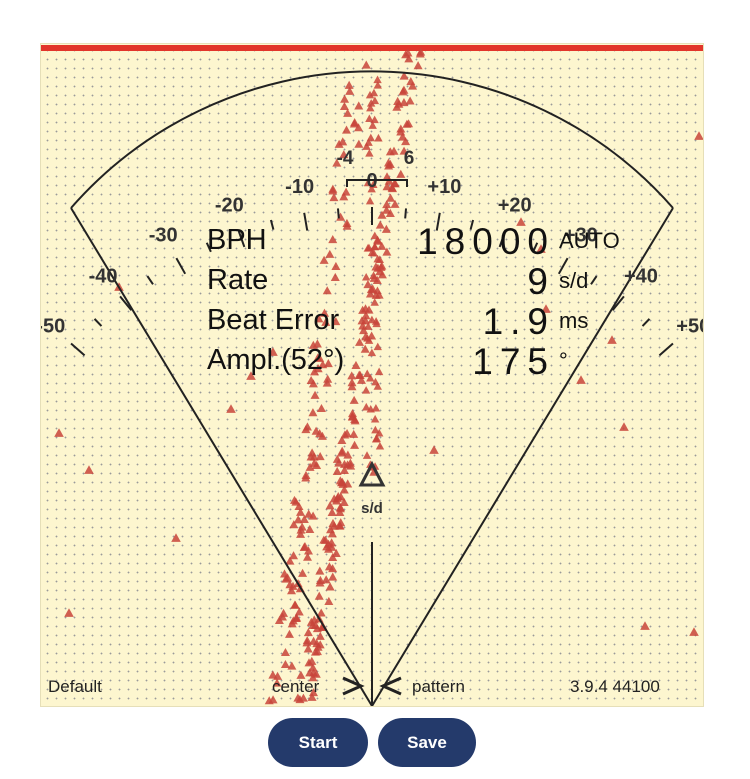 The width and height of the screenshot is (750, 779). I want to click on bph-label: BPH, so click(237, 240).